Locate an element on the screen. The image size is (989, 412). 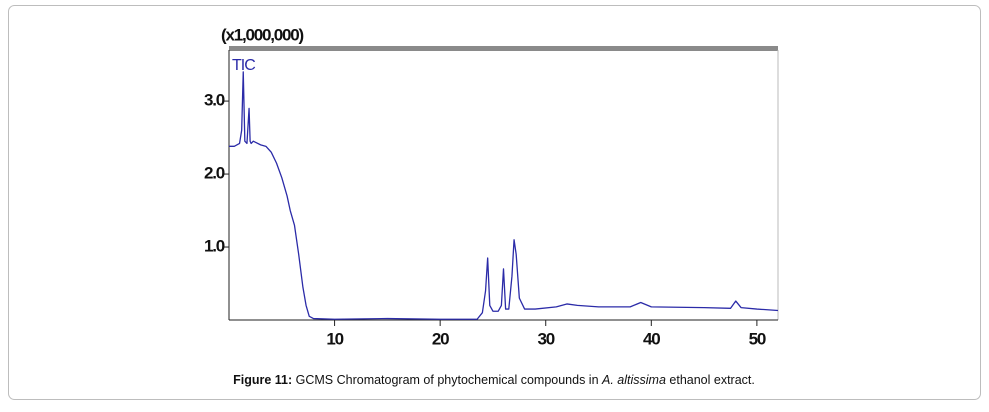
x-tick-label: 10 is located at coordinates (334, 338).